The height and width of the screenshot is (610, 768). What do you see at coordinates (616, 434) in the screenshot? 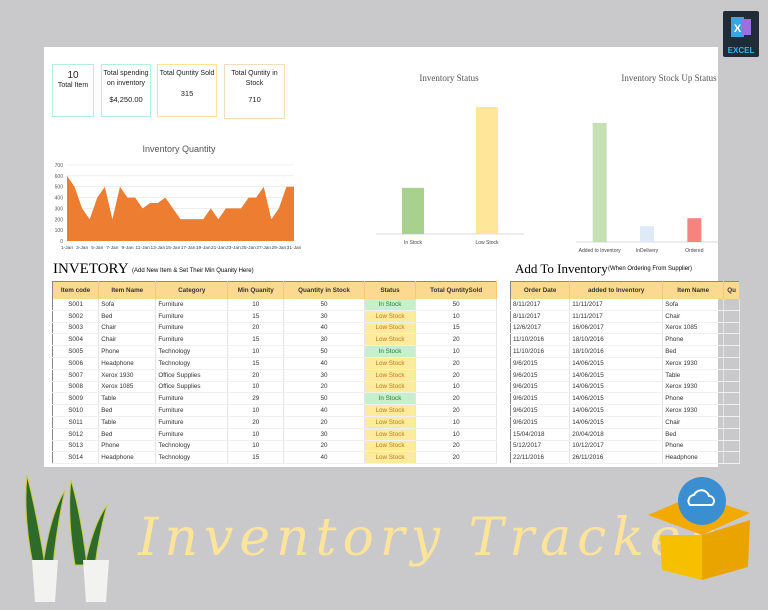
I see `table-cell: 20/04/2018` at bounding box center [616, 434].